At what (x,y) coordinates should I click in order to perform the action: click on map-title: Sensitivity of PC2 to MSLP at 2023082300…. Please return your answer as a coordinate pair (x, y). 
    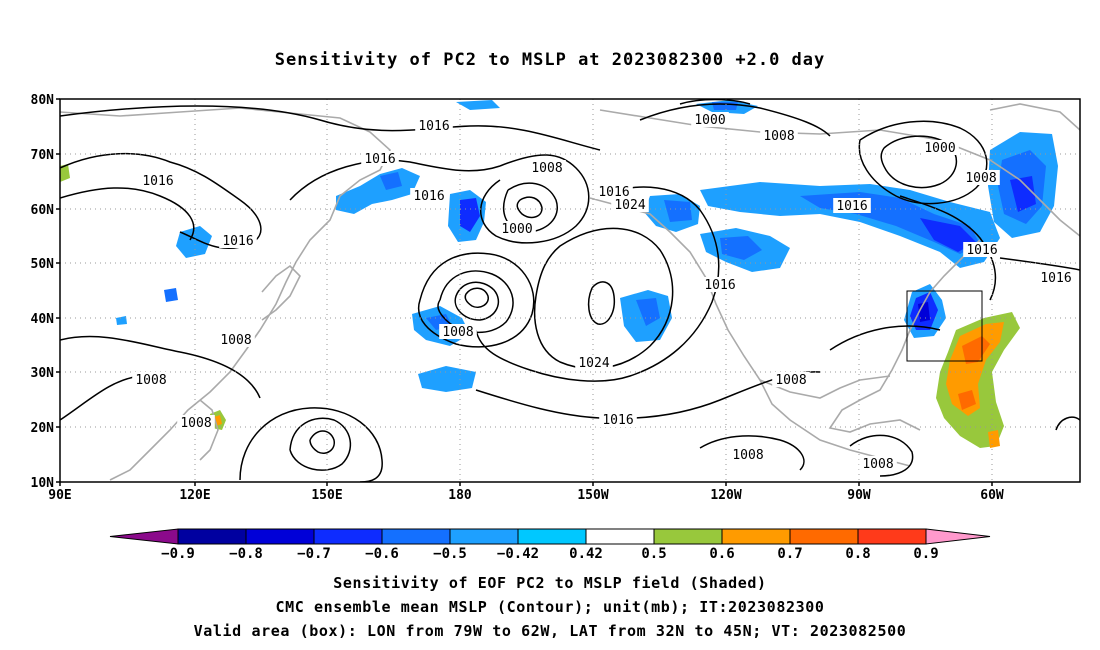
    Looking at the image, I should click on (550, 60).